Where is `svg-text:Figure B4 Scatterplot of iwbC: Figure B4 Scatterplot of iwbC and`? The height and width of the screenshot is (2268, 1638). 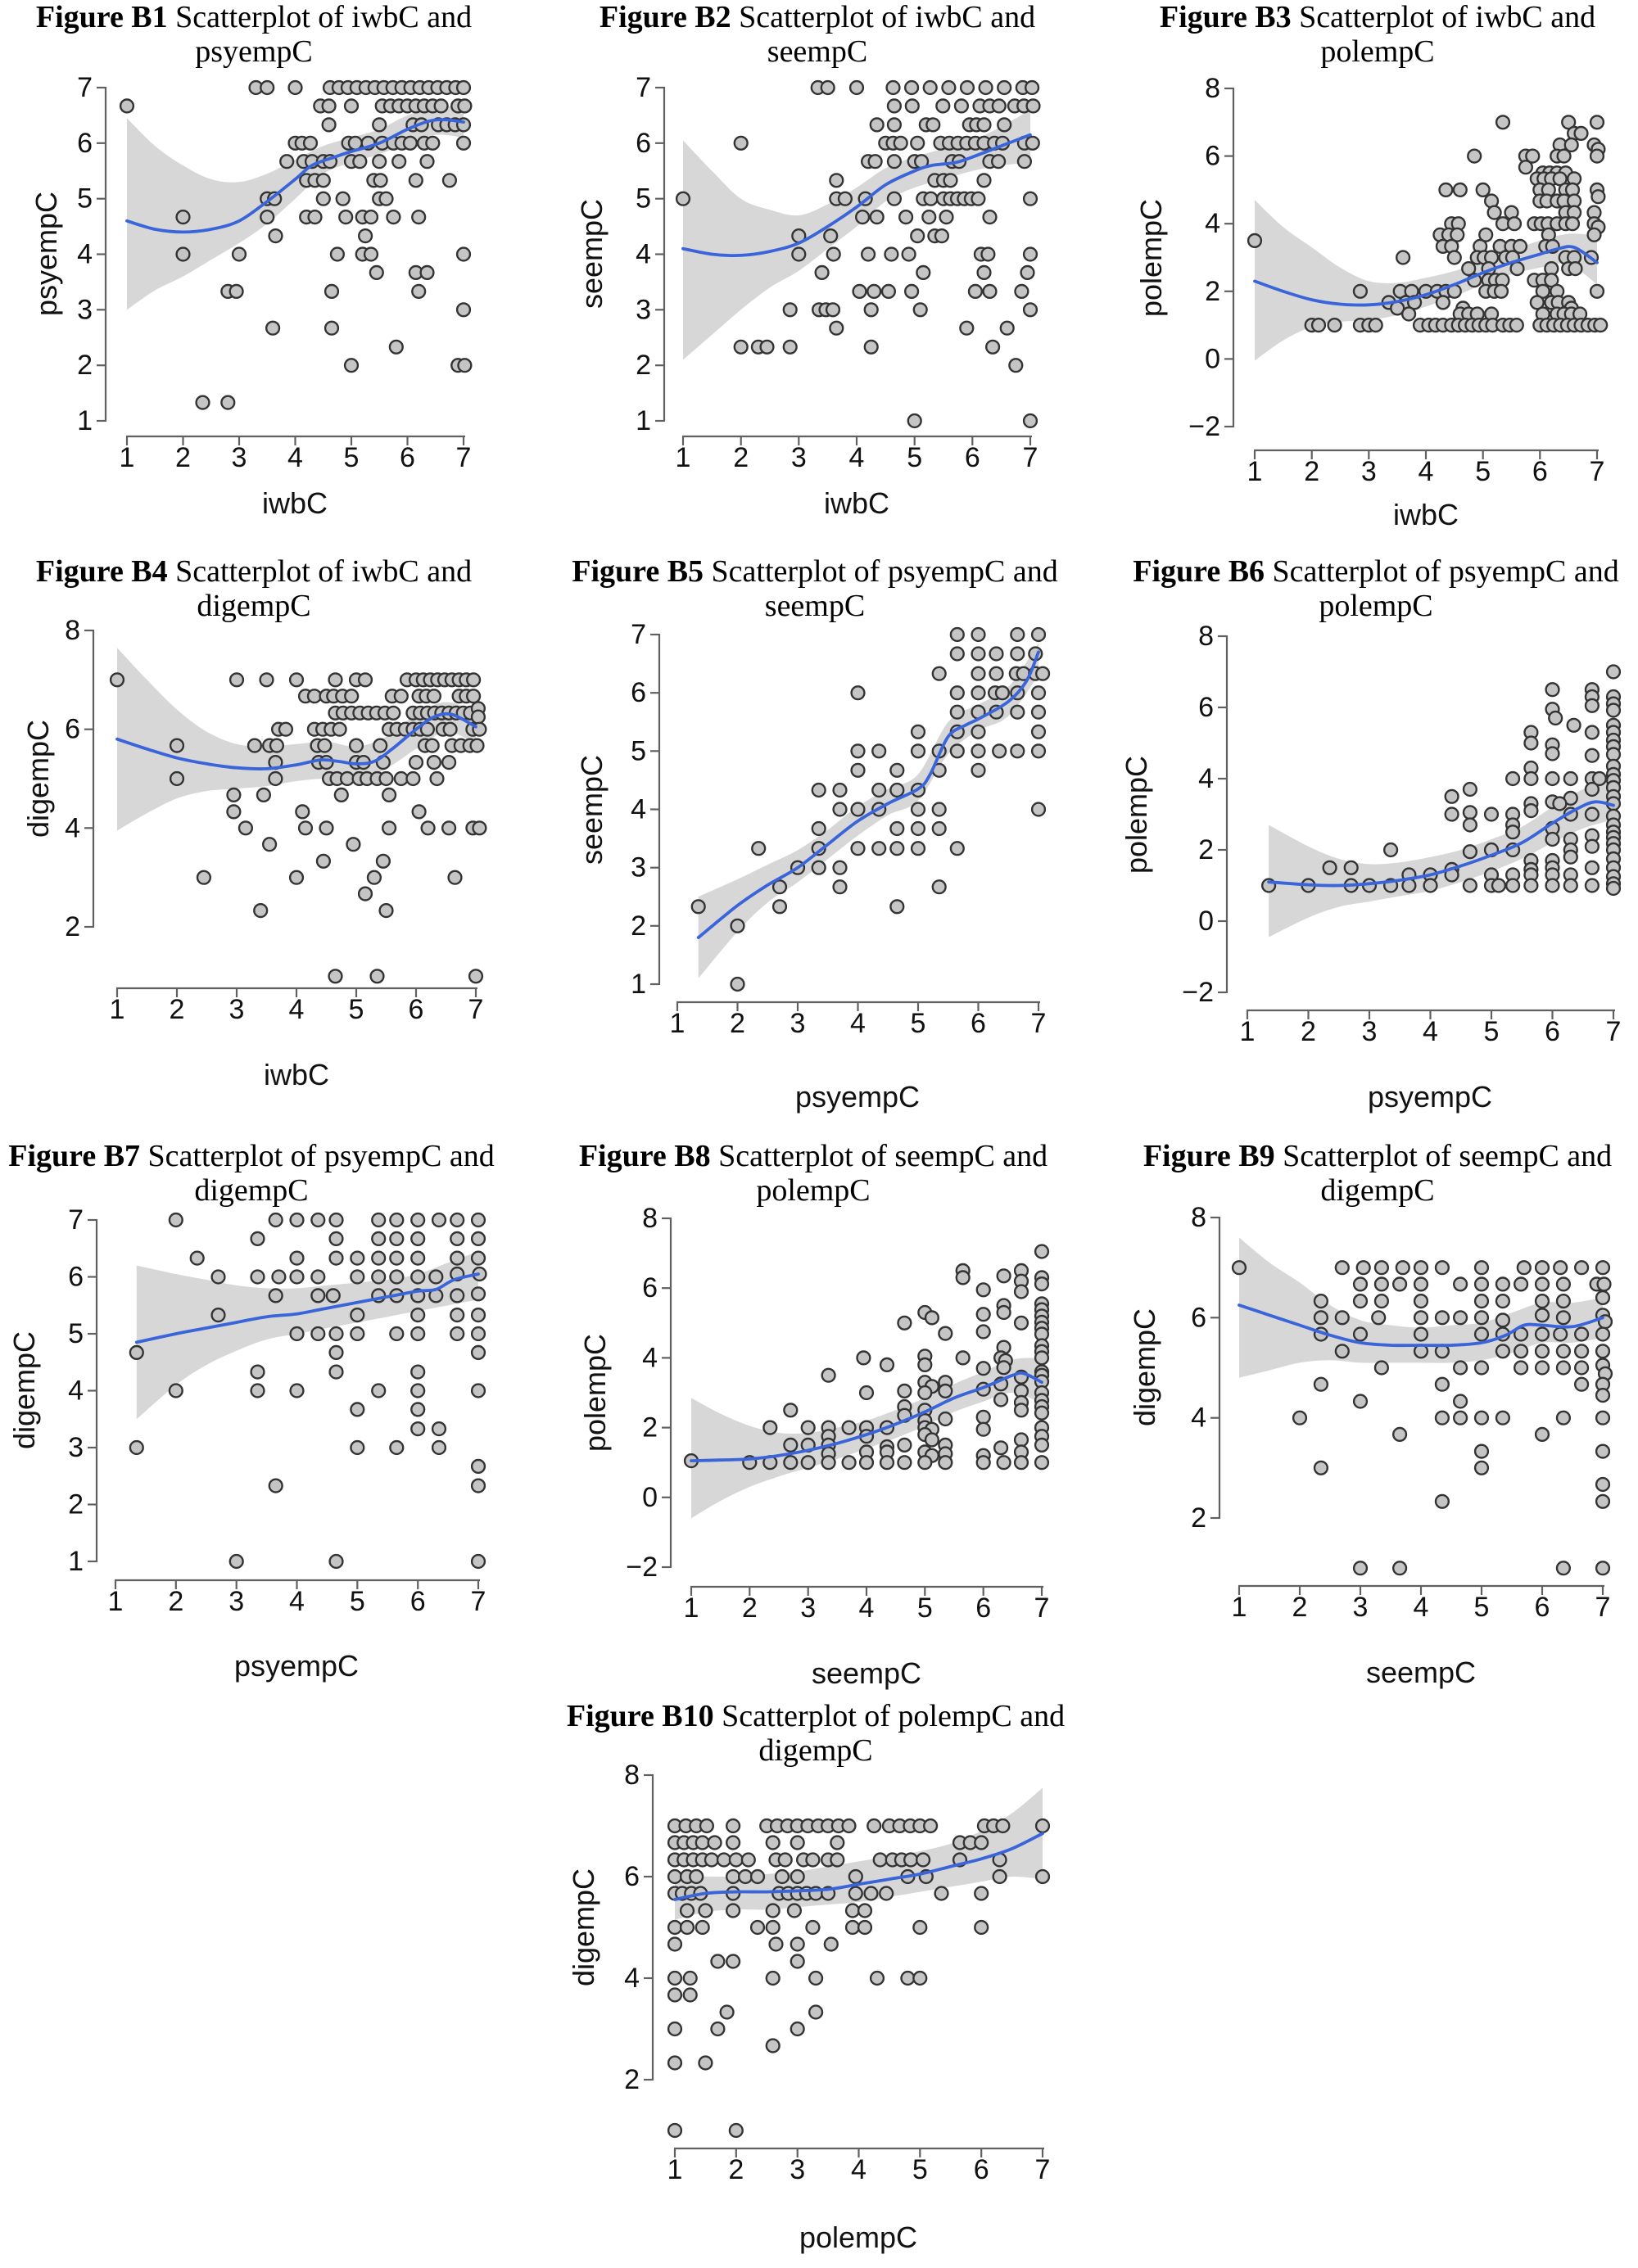
svg-text:Figure B4 Scatterplot of iwbC: Figure B4 Scatterplot of iwbC and is located at coordinates (254, 571).